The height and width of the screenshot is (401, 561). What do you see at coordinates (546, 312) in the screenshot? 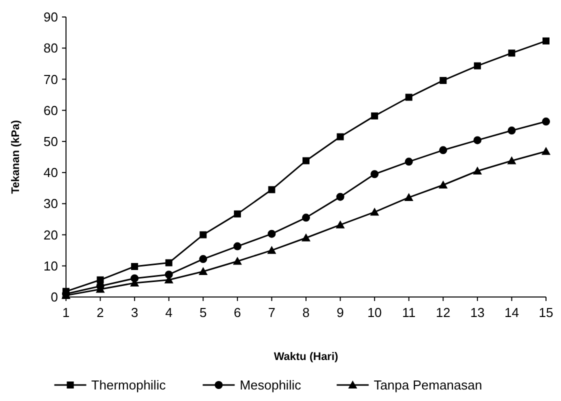
I see `x-tick-label: 15` at bounding box center [546, 312].